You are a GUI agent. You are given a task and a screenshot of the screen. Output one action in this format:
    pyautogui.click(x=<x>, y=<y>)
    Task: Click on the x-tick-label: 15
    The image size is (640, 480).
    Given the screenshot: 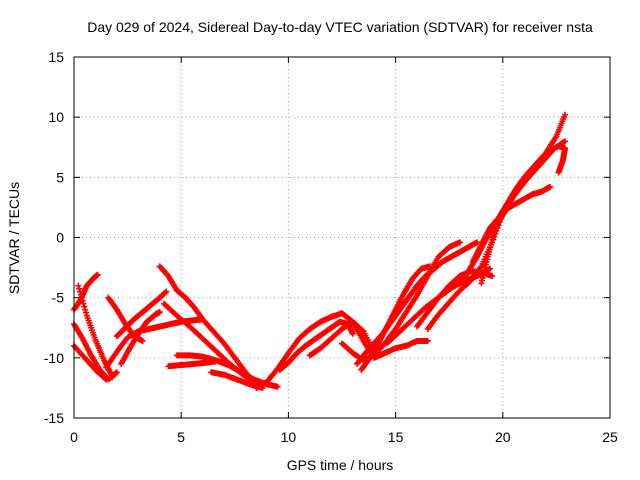 What is the action you would take?
    pyautogui.click(x=396, y=437)
    